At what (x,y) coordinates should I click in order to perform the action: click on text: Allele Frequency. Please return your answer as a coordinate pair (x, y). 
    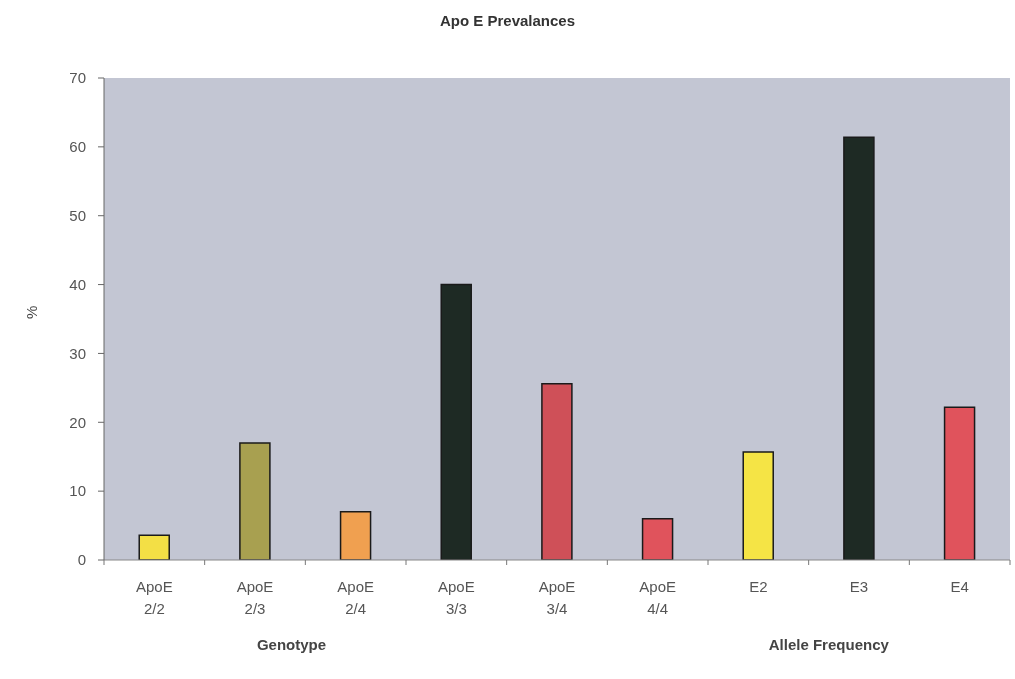
    Looking at the image, I should click on (828, 644).